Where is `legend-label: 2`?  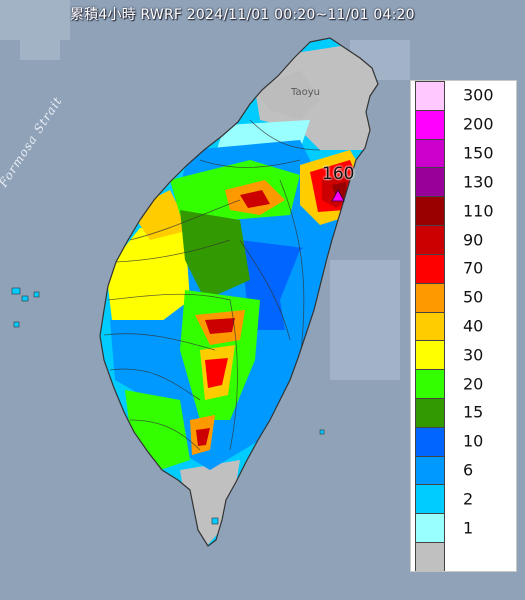
legend-label: 2 is located at coordinates (468, 499).